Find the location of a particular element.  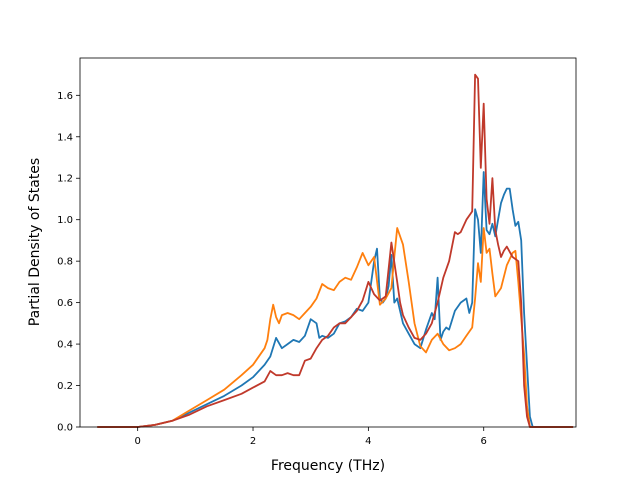

y-tick-label: 0.4 is located at coordinates (65, 345).